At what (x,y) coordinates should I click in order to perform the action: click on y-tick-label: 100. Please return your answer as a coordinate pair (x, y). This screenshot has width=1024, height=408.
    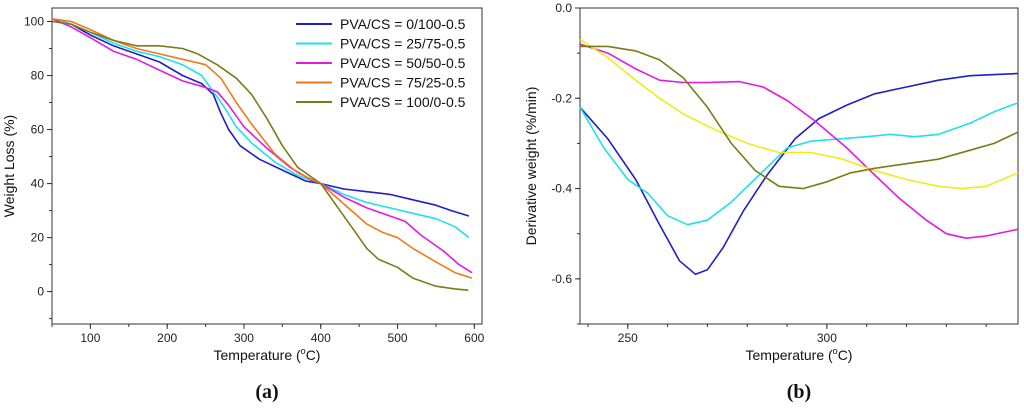
    Looking at the image, I should click on (34, 22).